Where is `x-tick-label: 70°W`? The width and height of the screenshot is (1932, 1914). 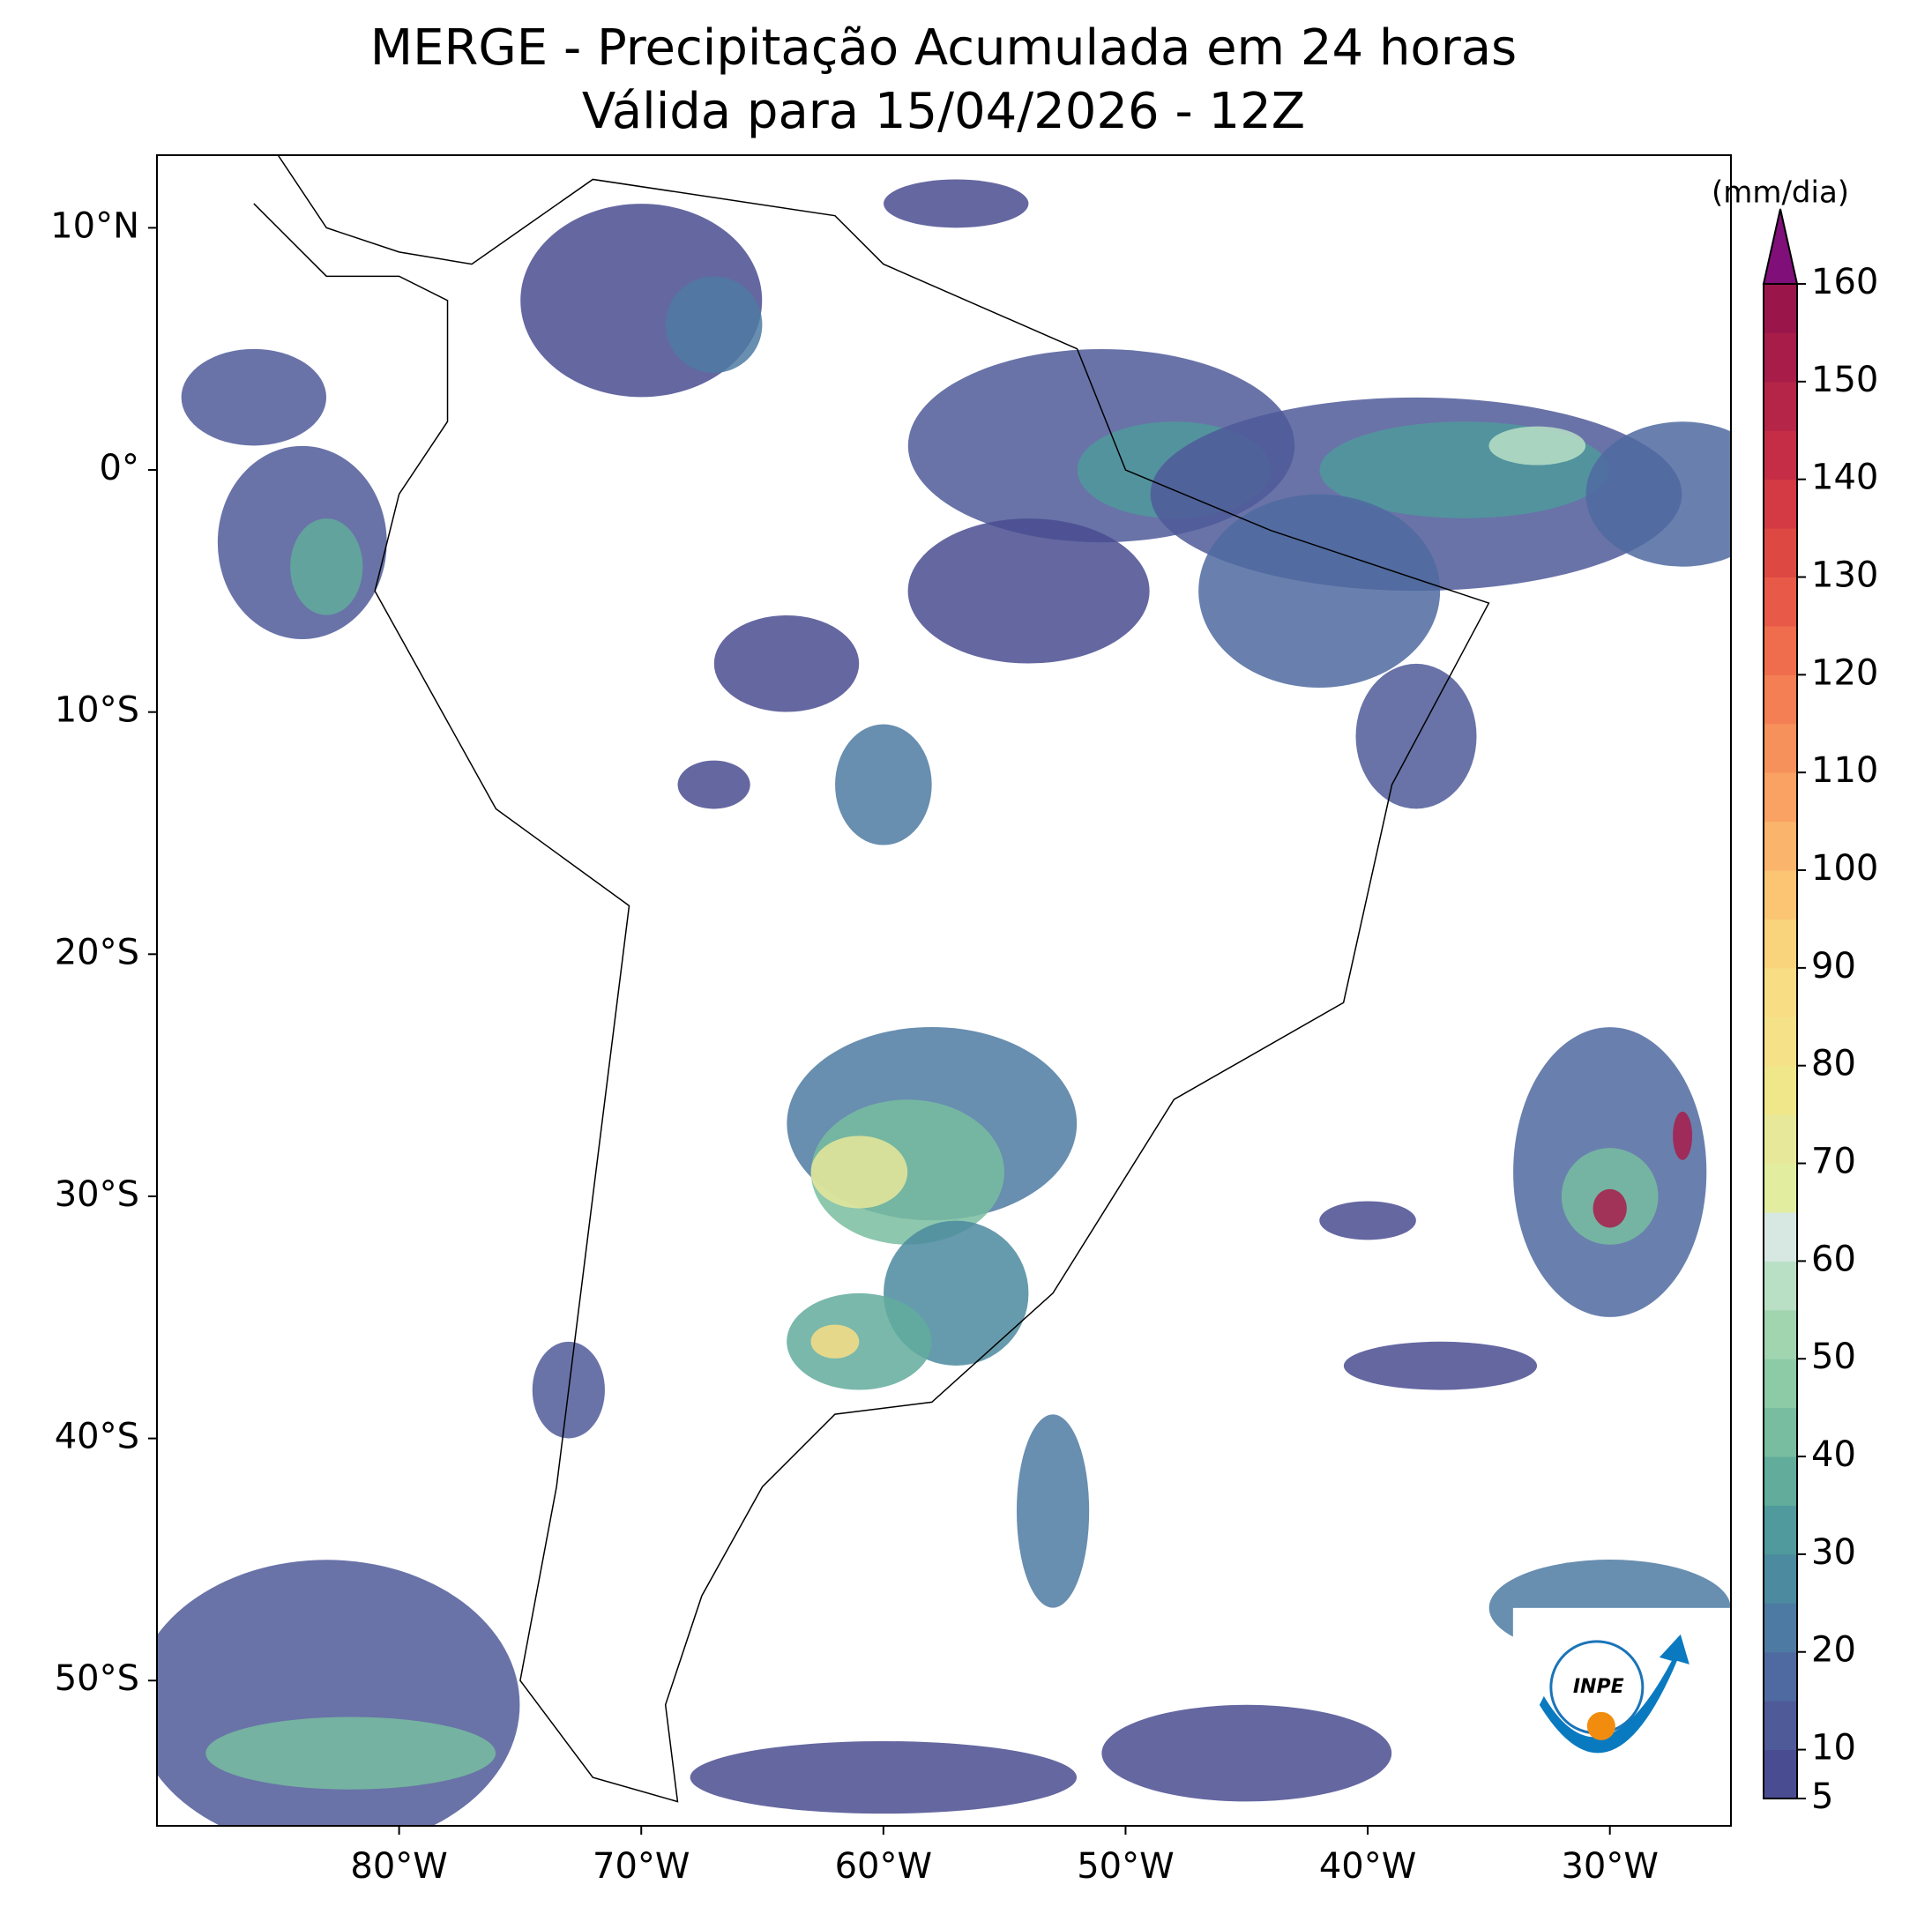
x-tick-label: 70°W is located at coordinates (641, 1866).